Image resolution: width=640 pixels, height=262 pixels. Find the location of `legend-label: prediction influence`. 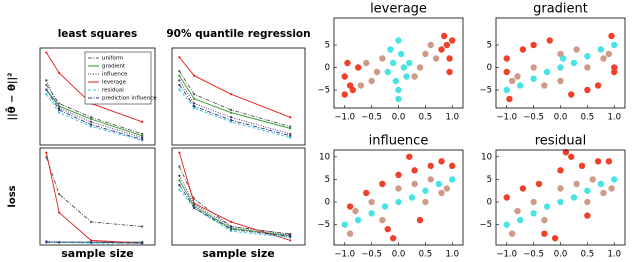

legend-label: prediction influence is located at coordinates (129, 99).